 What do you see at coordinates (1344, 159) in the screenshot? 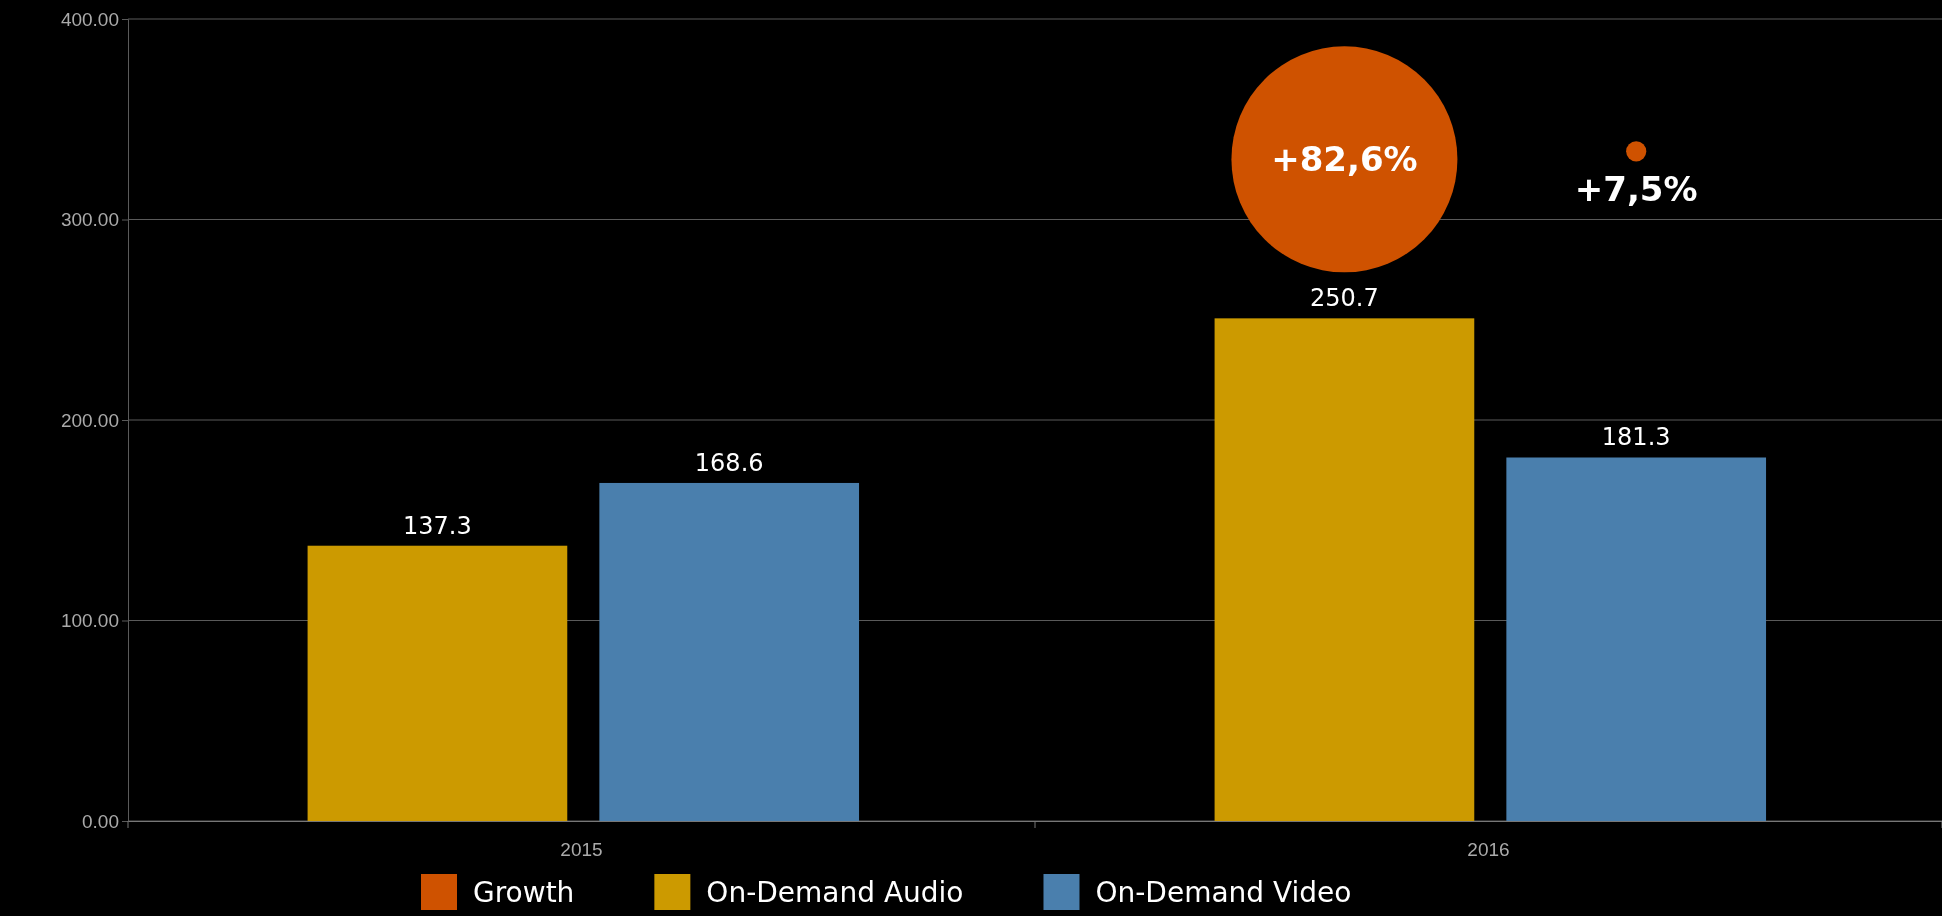
I see `annotation: +82,6%` at bounding box center [1344, 159].